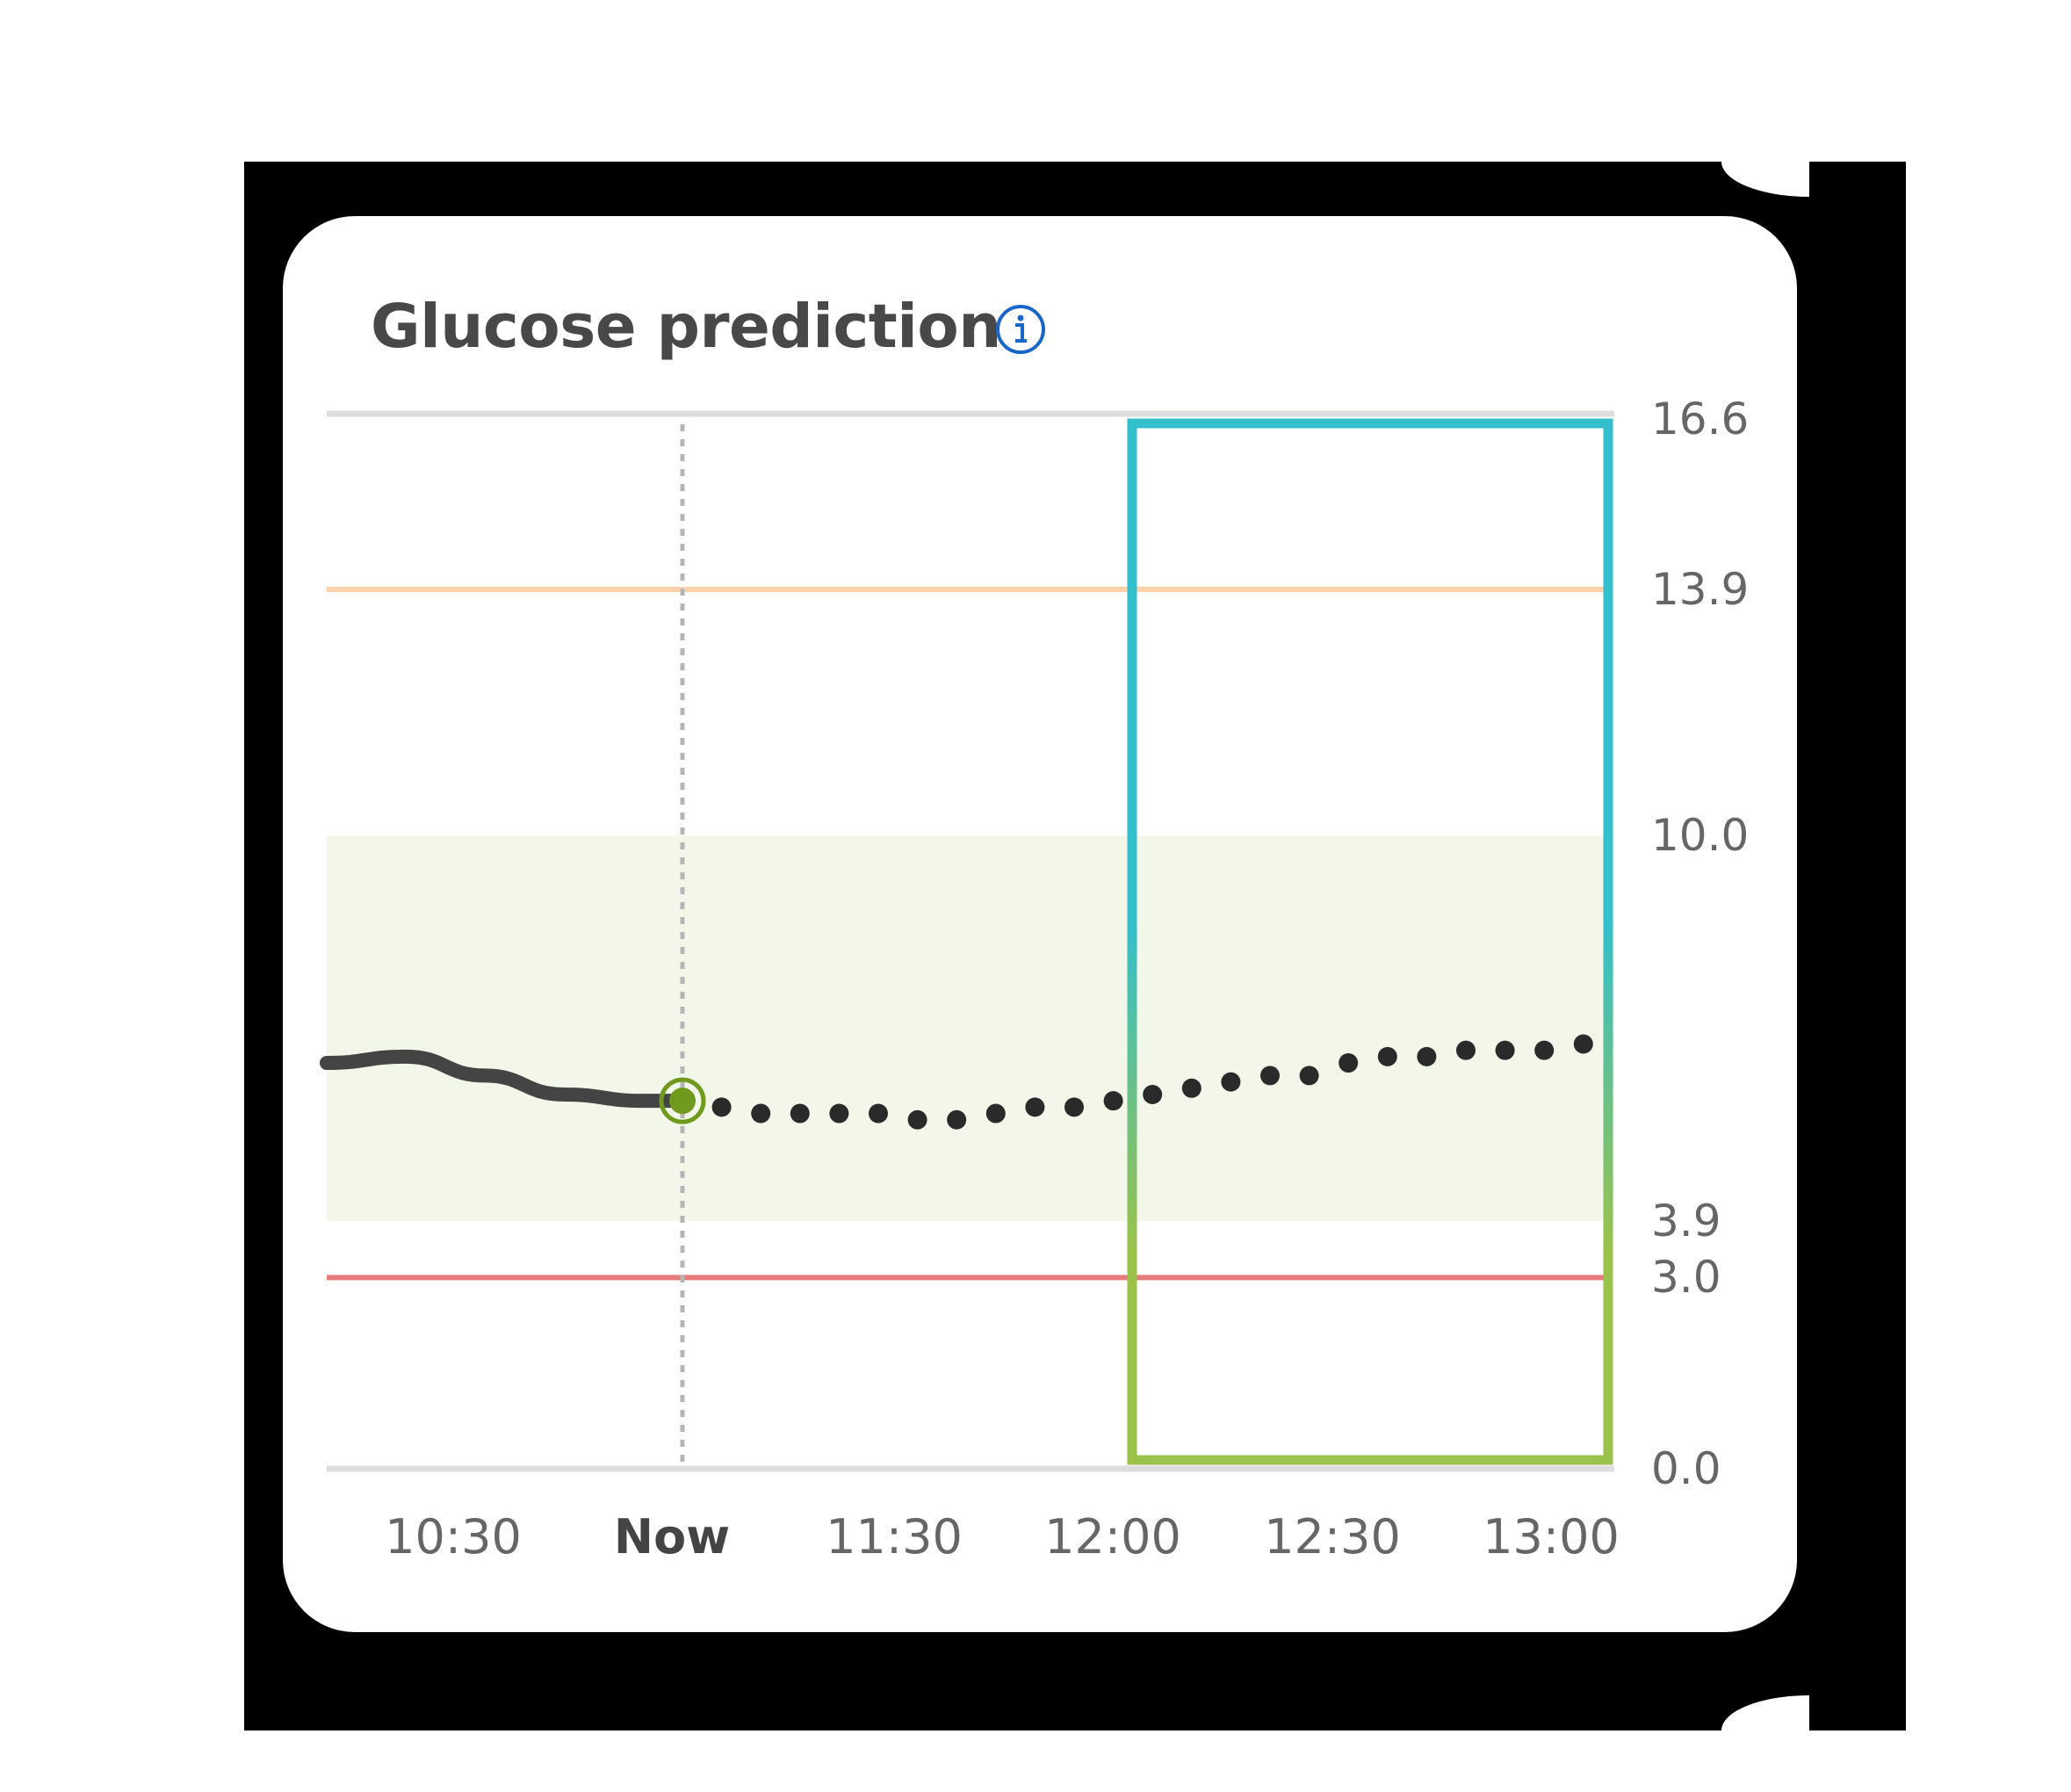 This screenshot has height=1792, width=2071. Describe the element at coordinates (1700, 836) in the screenshot. I see `y-axis-label: 10.0` at that location.